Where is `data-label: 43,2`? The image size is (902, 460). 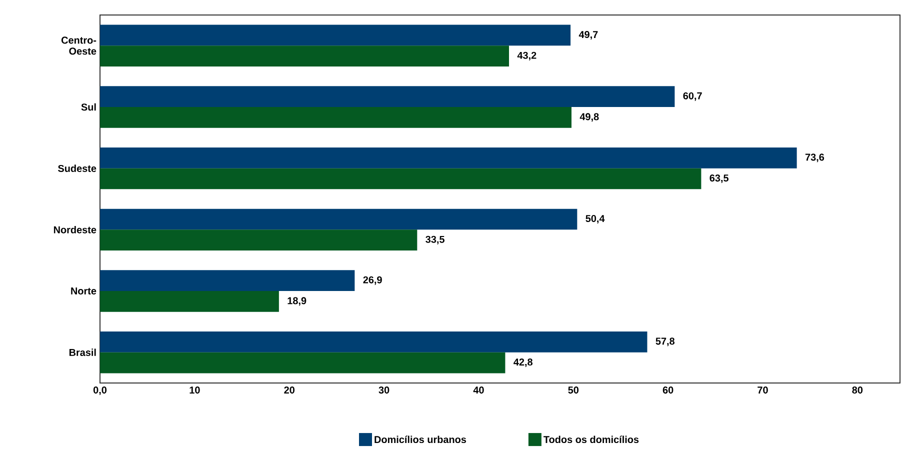
data-label: 43,2 is located at coordinates (526, 56).